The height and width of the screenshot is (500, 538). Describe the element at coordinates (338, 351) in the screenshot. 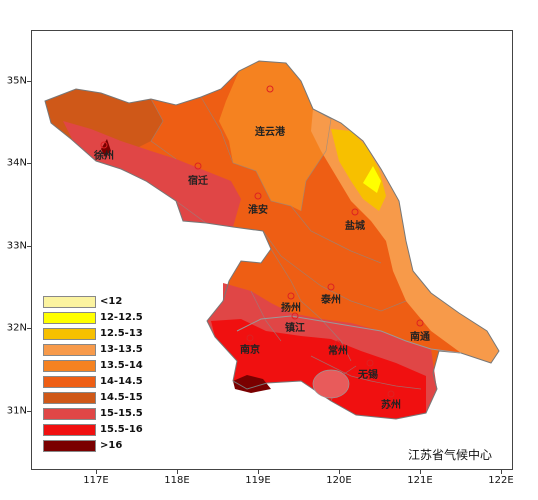

I see `city-label-changzhou: 常州` at that location.